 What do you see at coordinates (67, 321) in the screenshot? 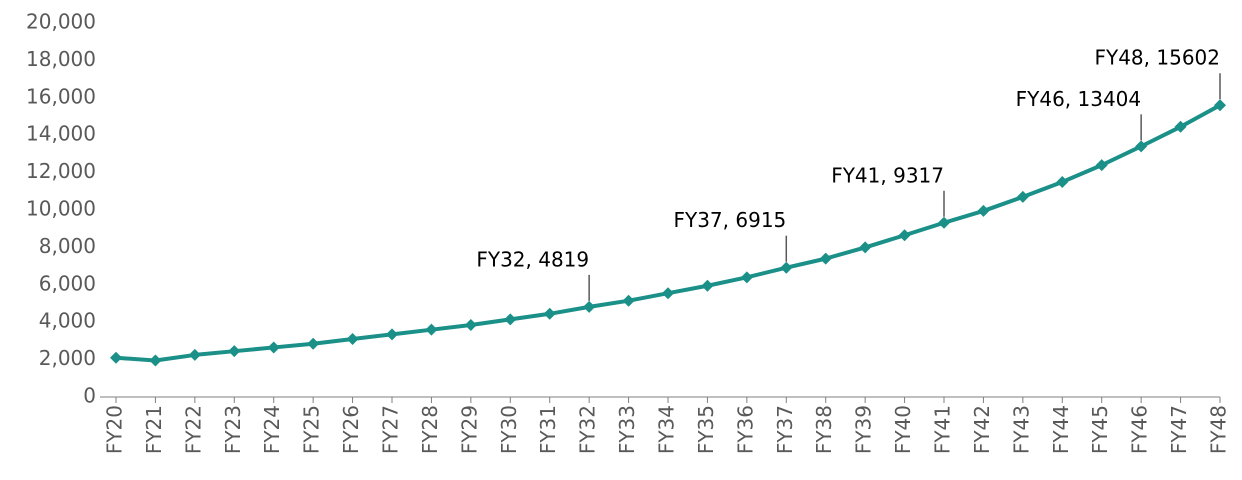
I see `y-tick-label: 4,000` at bounding box center [67, 321].